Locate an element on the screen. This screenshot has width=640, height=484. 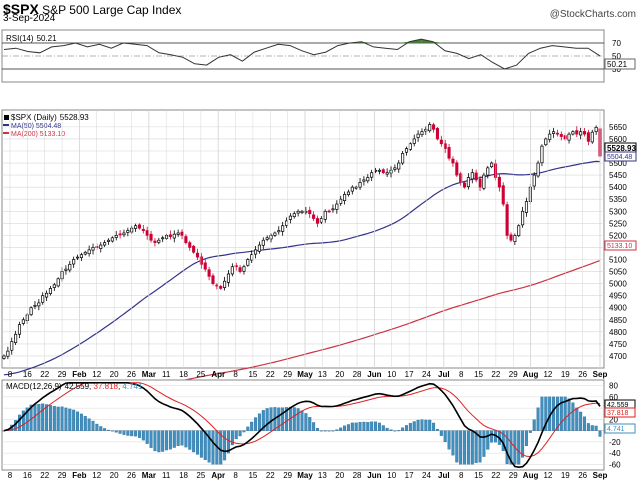
price-tick-4850: 4850 is located at coordinates (618, 320).